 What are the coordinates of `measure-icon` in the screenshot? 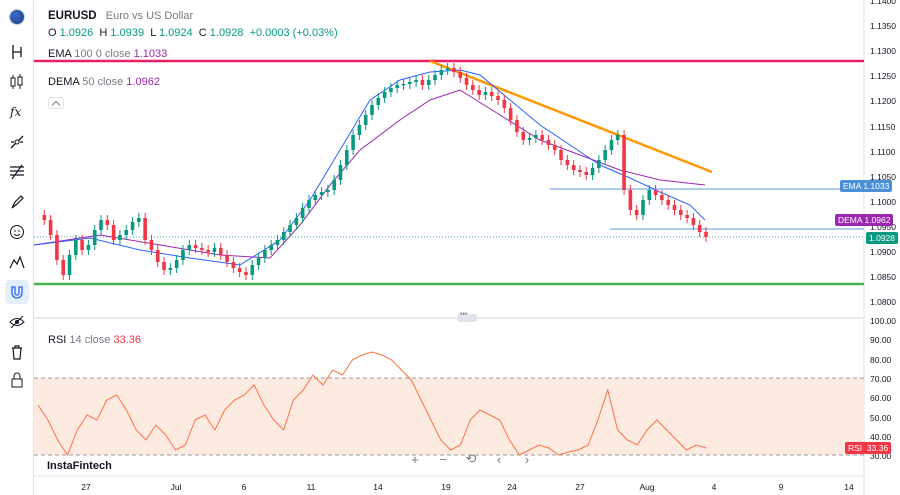 It's located at (17, 262).